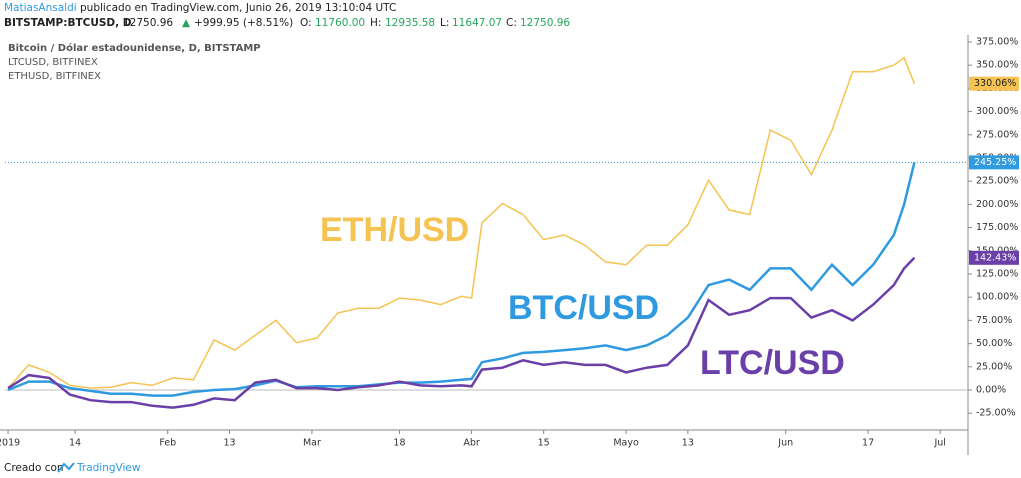 The height and width of the screenshot is (478, 1021). What do you see at coordinates (997, 65) in the screenshot?
I see `y-tick-label: 350.00%` at bounding box center [997, 65].